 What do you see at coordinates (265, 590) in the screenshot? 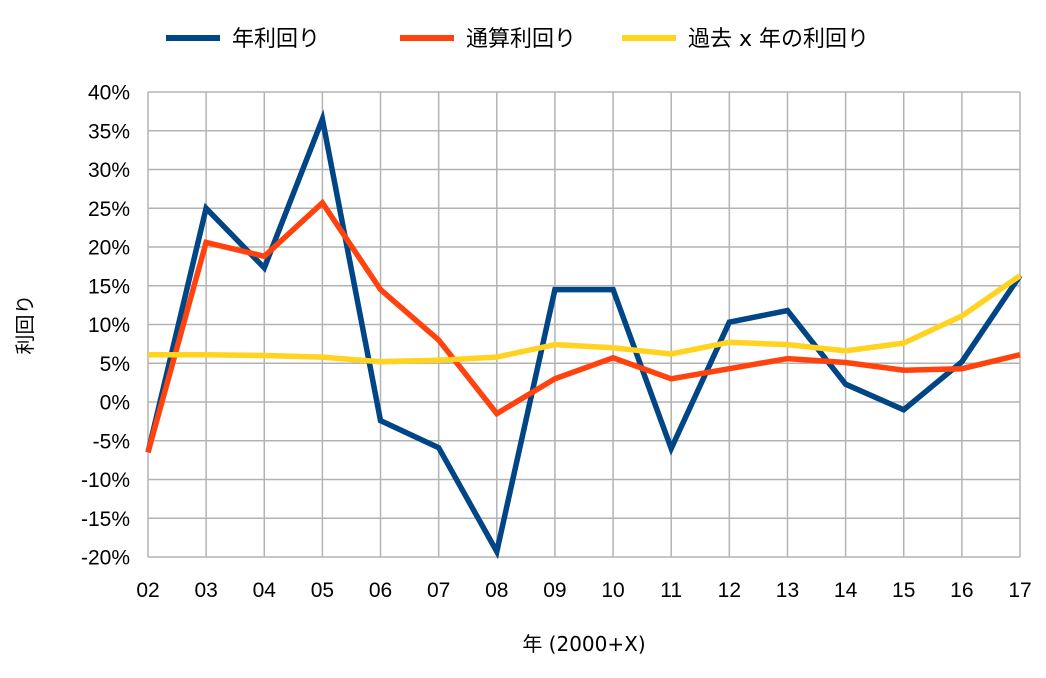
I see `x-tick-label: 04` at bounding box center [265, 590].